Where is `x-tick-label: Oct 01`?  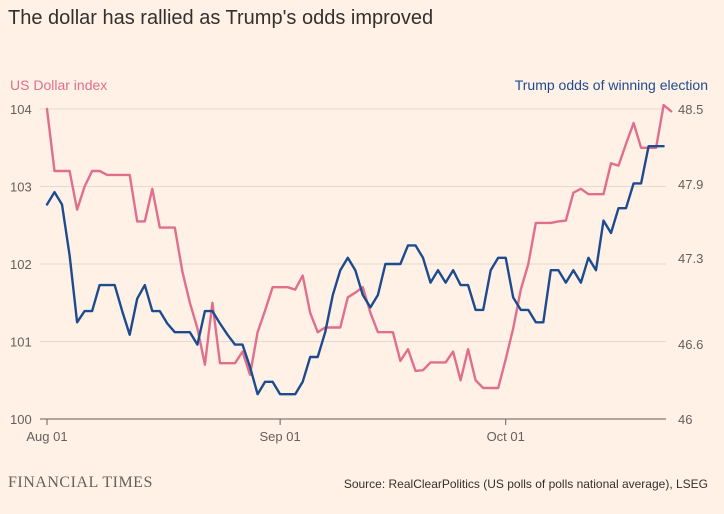
x-tick-label: Oct 01 is located at coordinates (506, 436).